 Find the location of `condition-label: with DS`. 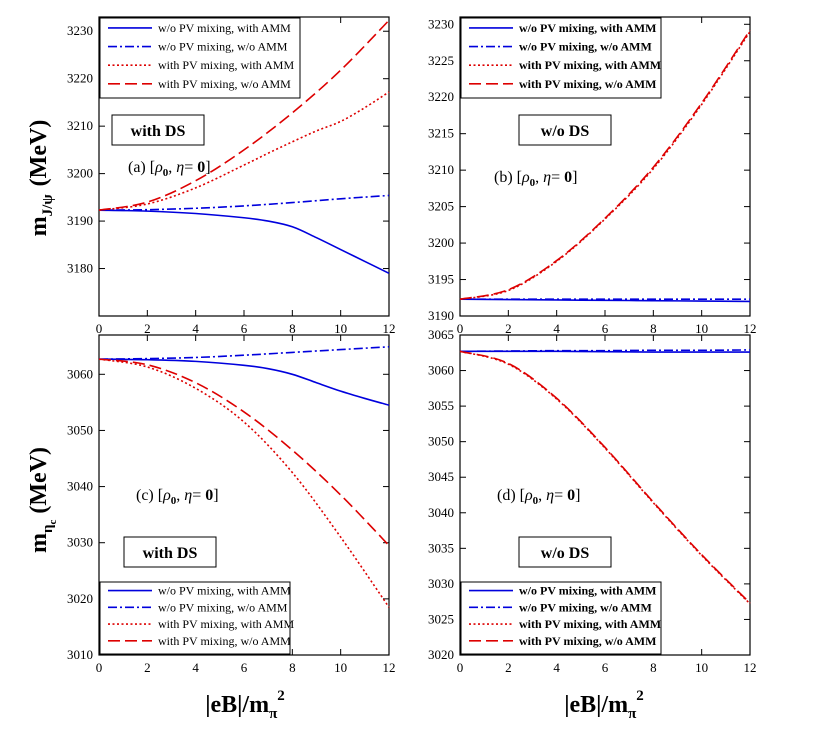

condition-label: with DS is located at coordinates (170, 553).